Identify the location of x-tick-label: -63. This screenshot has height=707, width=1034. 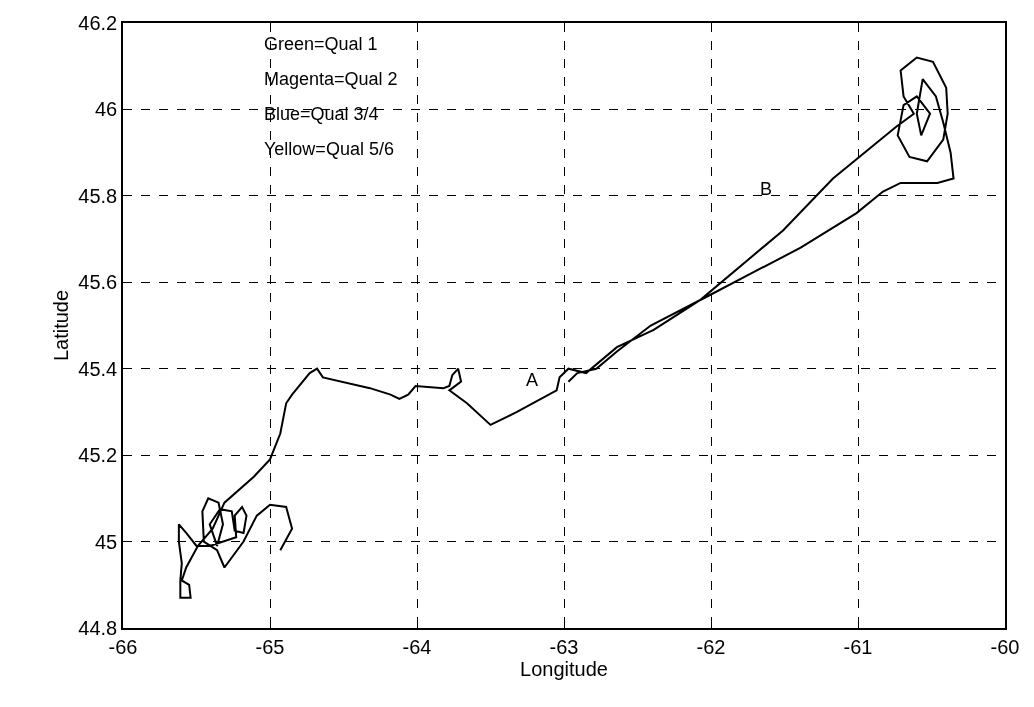
(564, 646).